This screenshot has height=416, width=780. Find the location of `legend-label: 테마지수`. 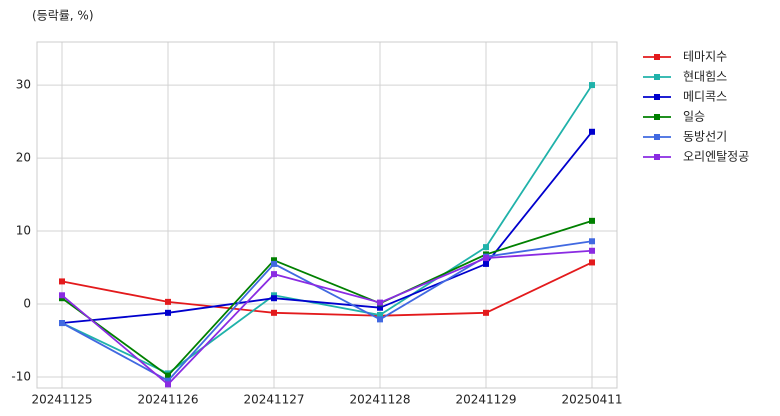

legend-label: 테마지수 is located at coordinates (705, 57).